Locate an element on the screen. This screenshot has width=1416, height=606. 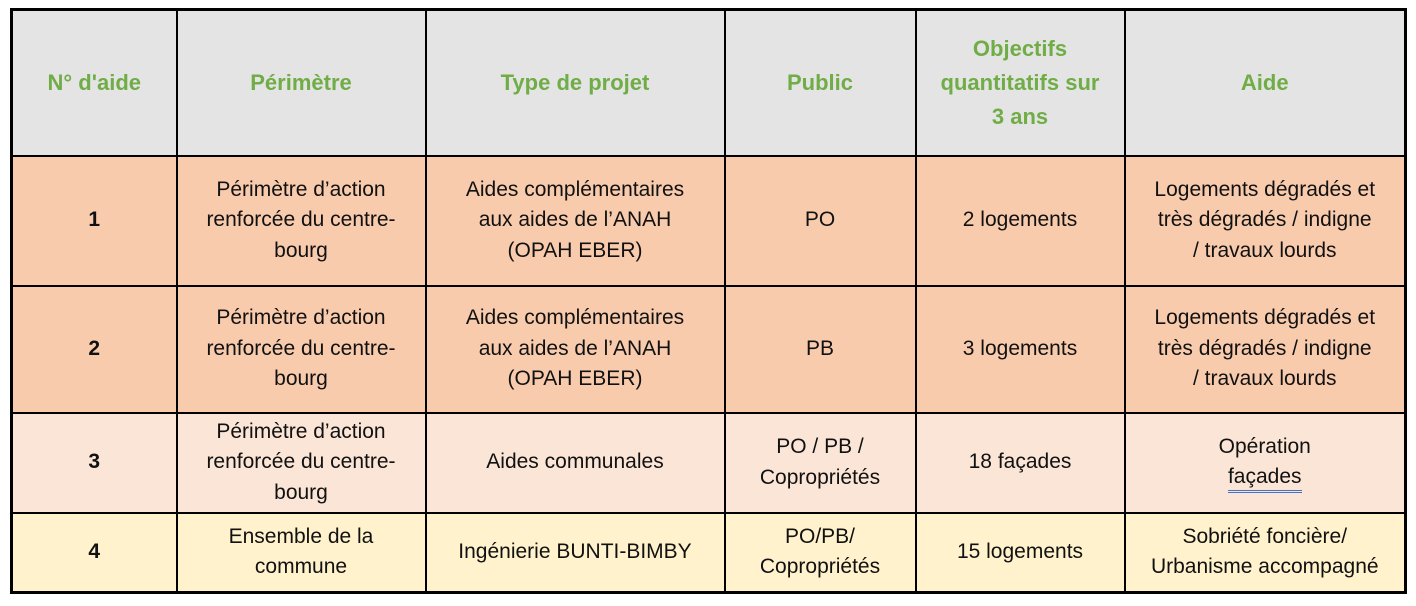
cell-public: PO / PB / Copropriétés is located at coordinates (820, 462).